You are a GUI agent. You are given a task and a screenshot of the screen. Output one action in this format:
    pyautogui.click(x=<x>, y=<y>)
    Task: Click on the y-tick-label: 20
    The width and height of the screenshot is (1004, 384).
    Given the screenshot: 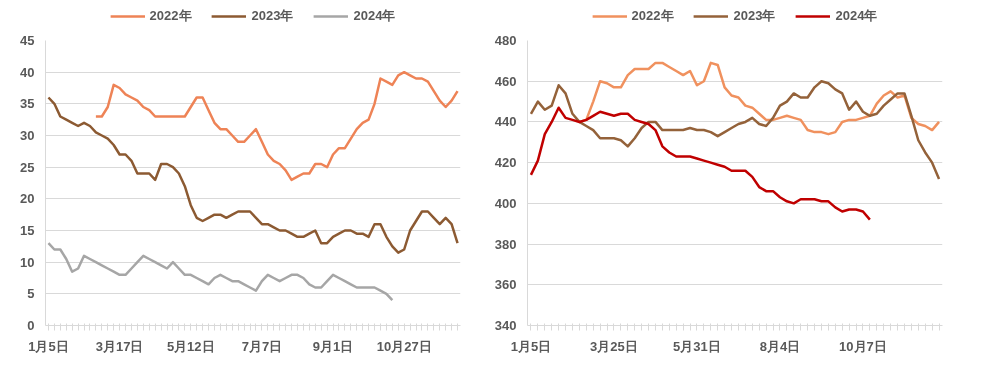 What is the action you would take?
    pyautogui.click(x=27, y=199)
    